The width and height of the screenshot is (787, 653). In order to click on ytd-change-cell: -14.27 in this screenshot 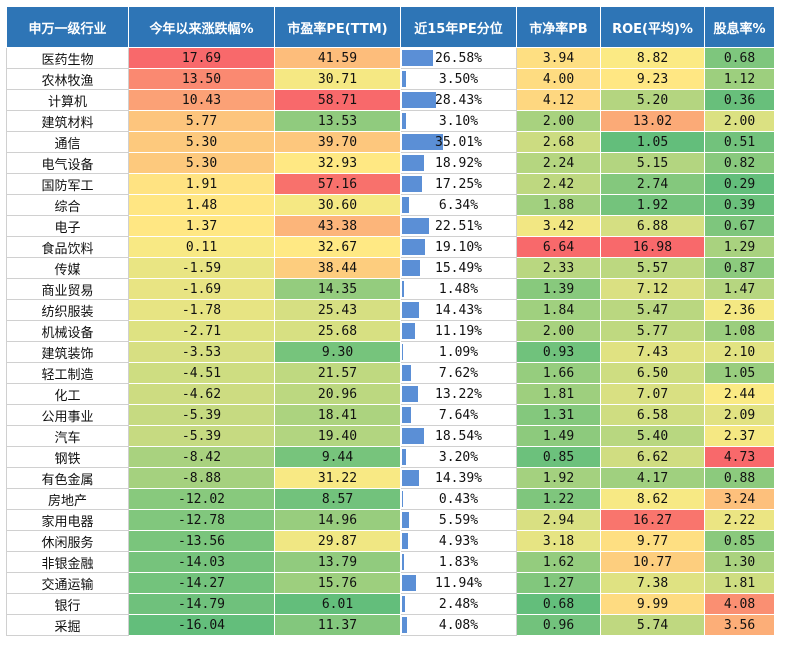, I will do `click(201, 583)`.